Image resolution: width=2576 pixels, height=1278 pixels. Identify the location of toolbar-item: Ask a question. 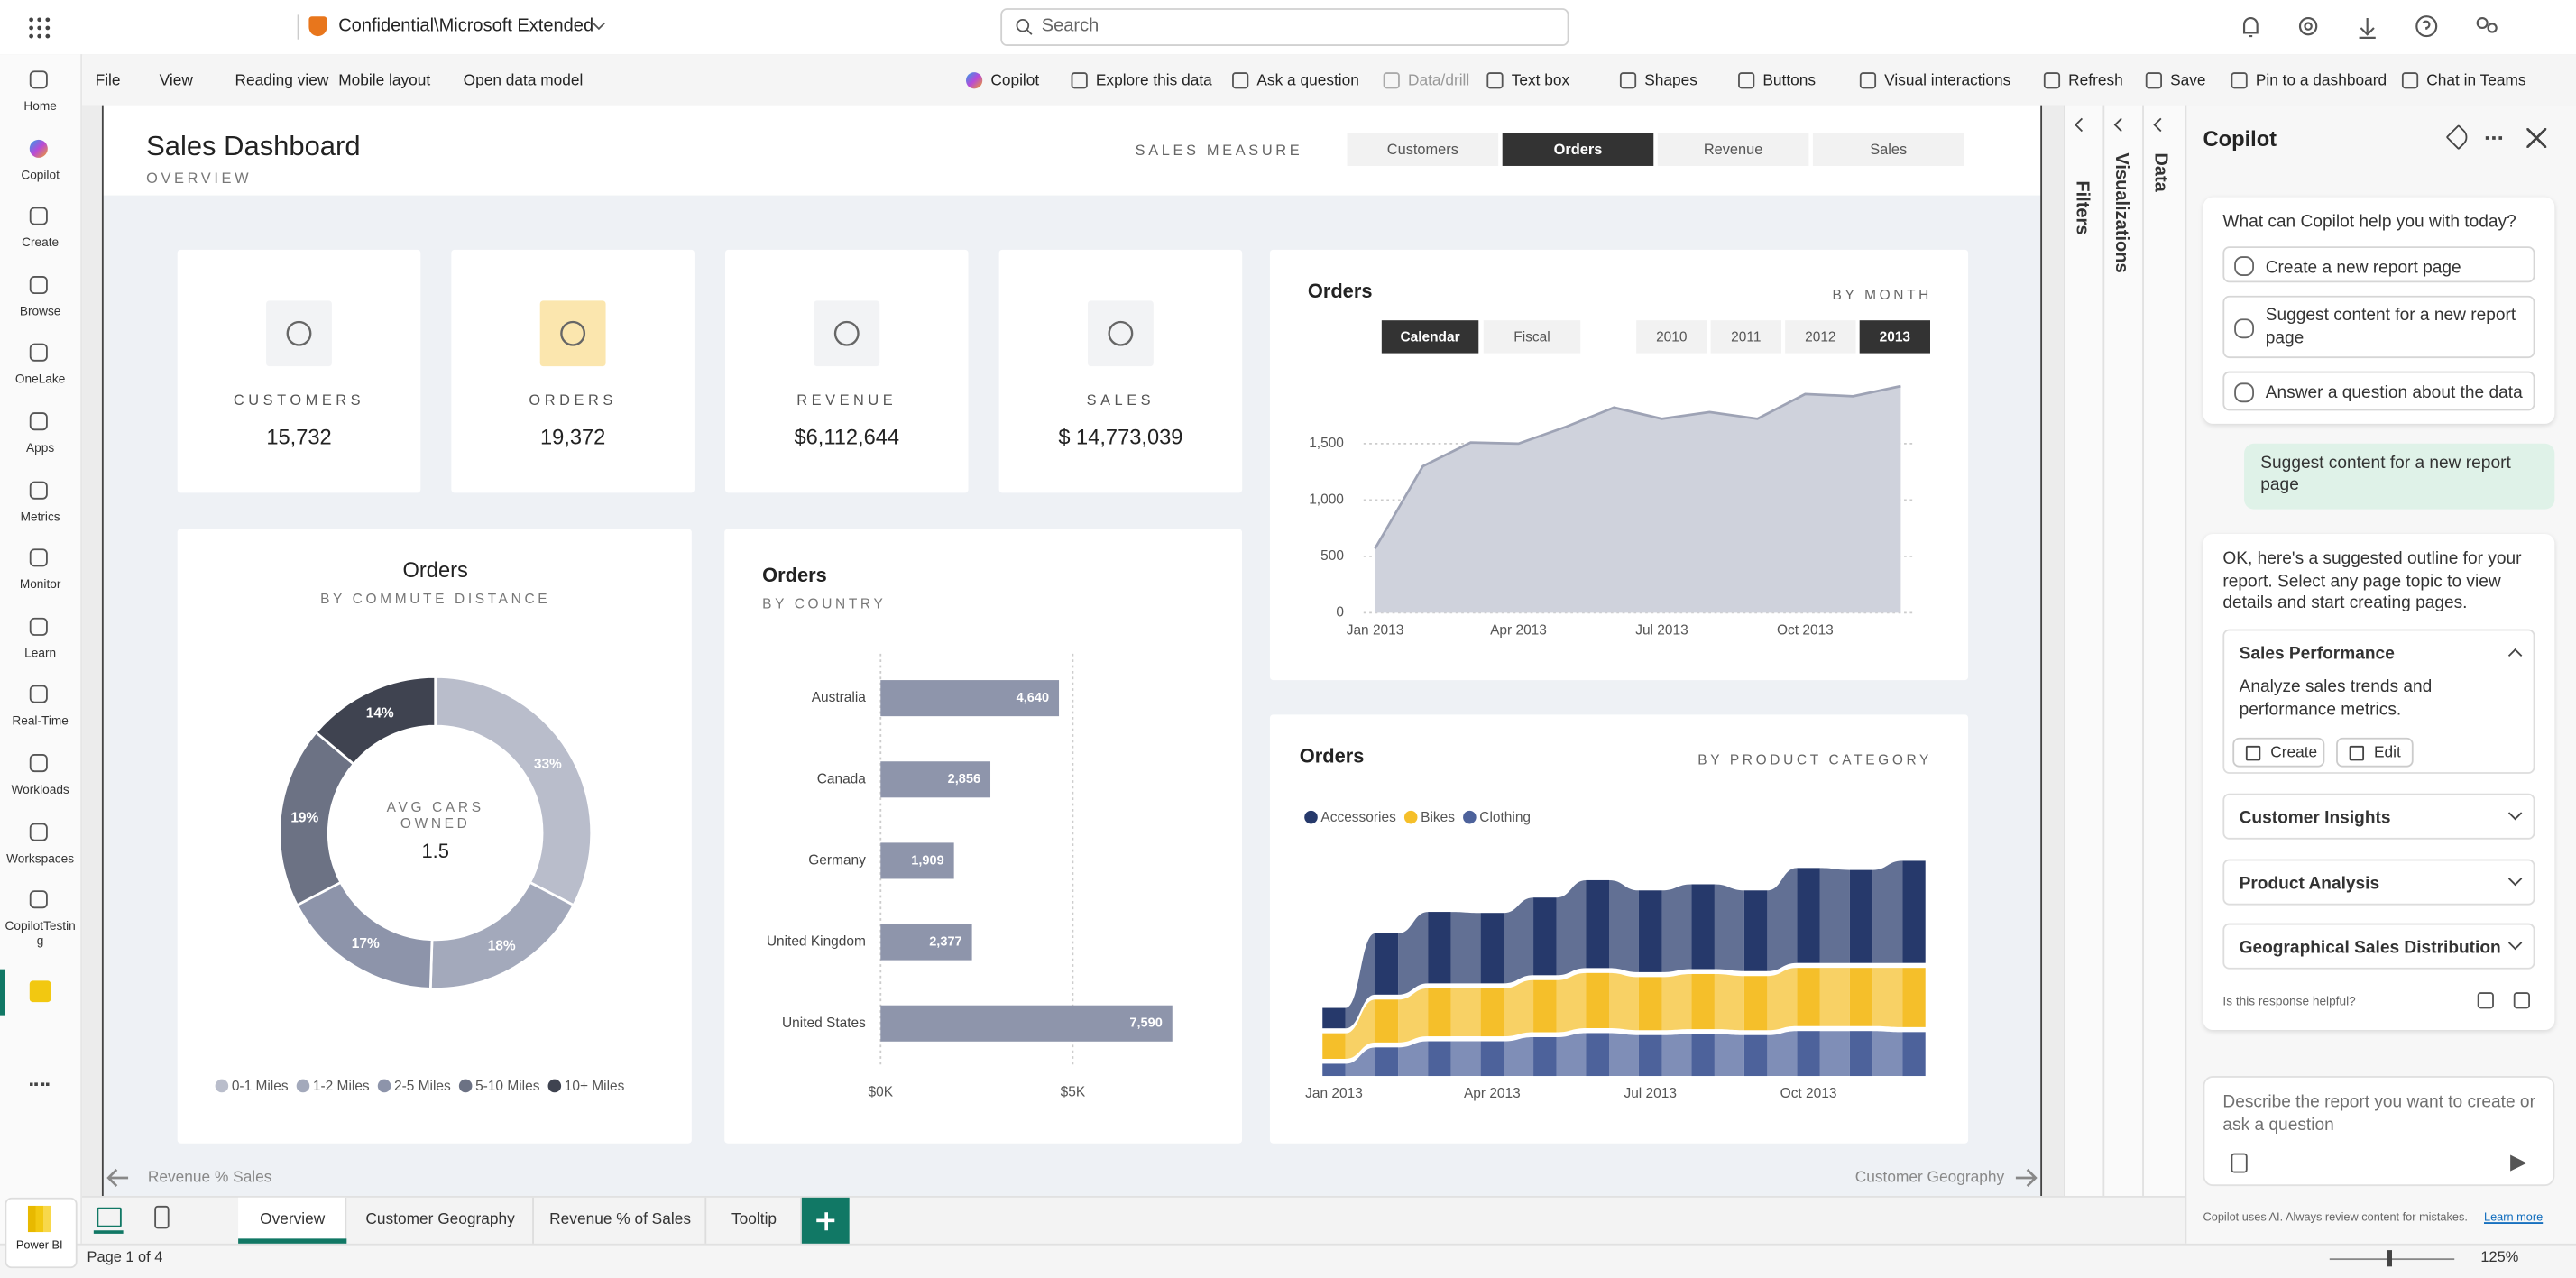
(1307, 81).